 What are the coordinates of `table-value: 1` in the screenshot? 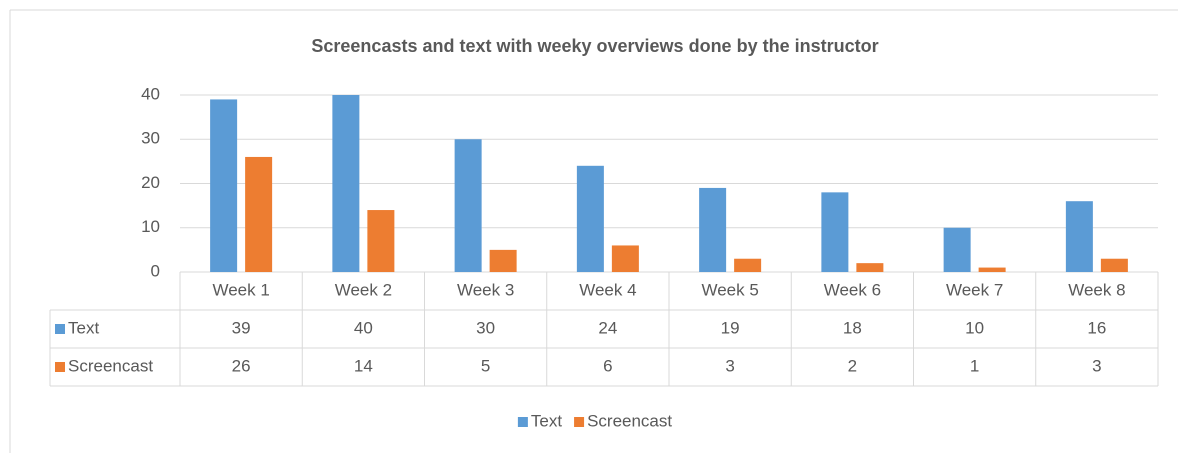 It's located at (974, 365).